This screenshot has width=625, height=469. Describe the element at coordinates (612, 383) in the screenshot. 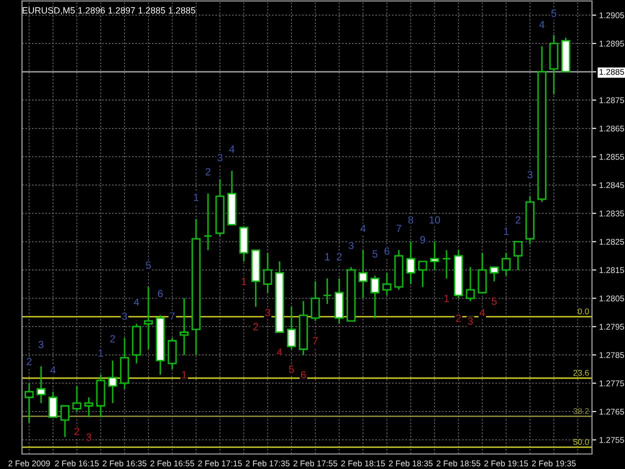

I see `y-tick-label: 1.2775` at that location.